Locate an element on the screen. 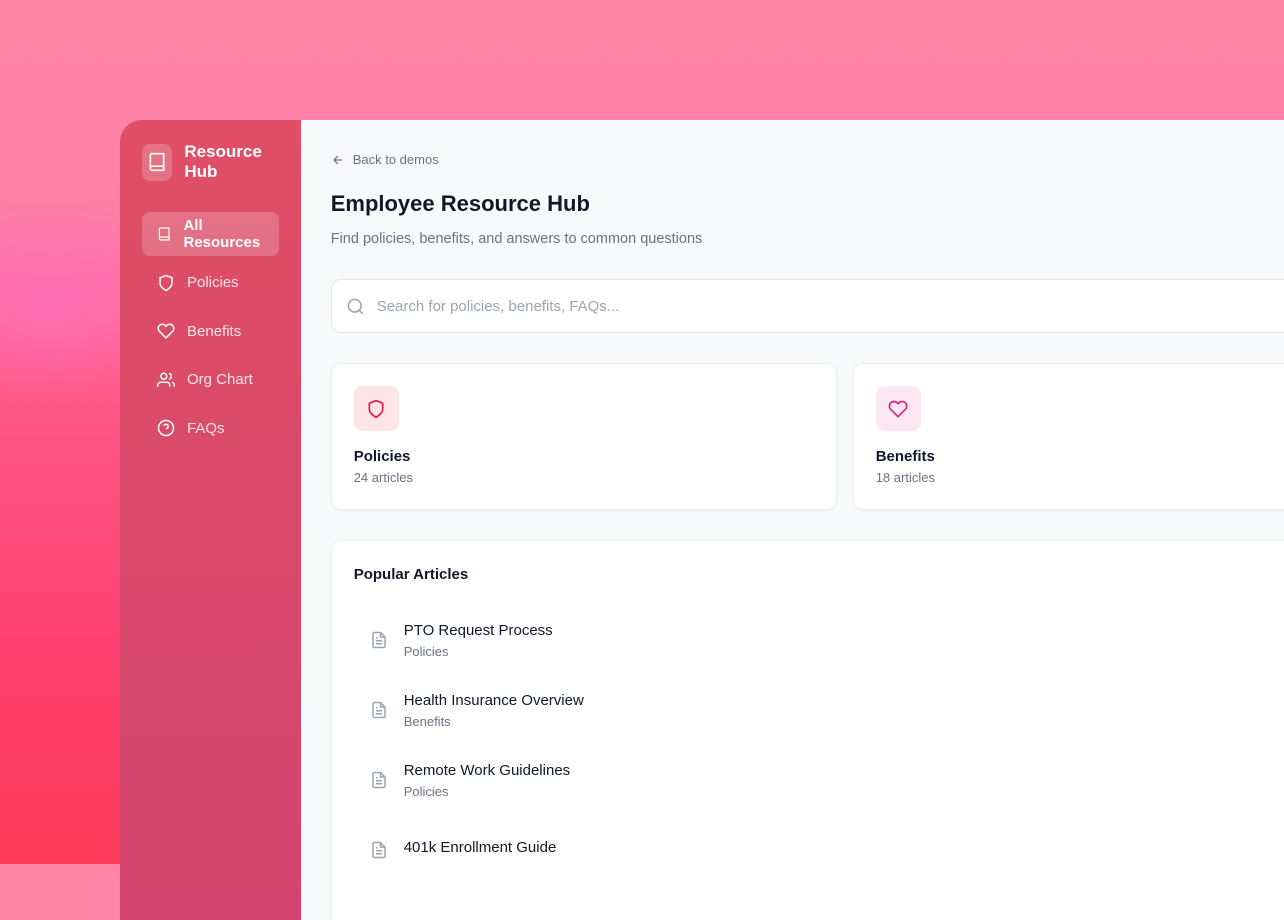 The width and height of the screenshot is (1284, 920). sidebar-item-benefits: Benefits is located at coordinates (210, 331).